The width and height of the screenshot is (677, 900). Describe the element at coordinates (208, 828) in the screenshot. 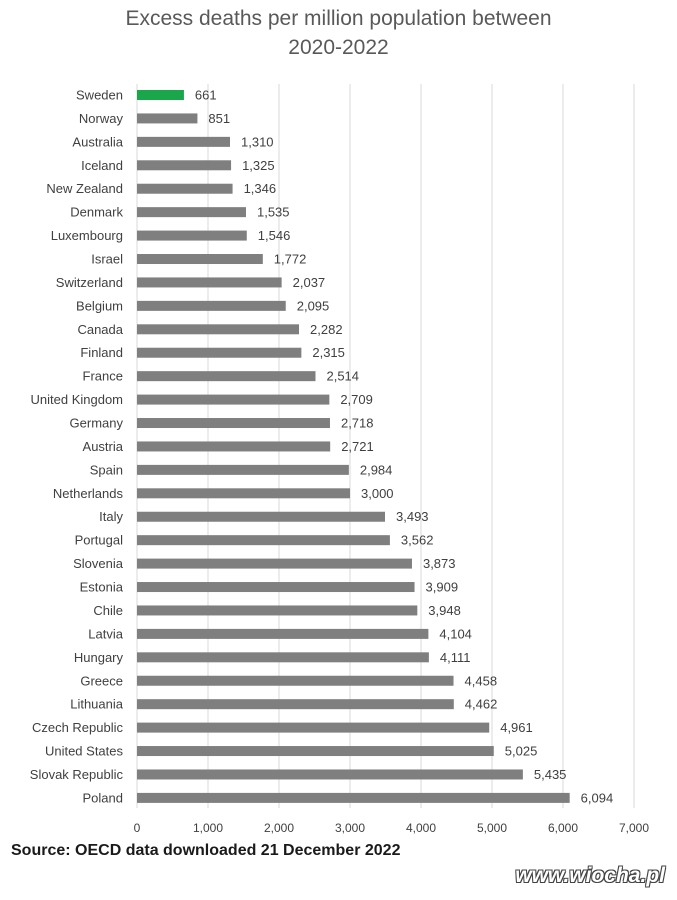

I see `x-tick-label: 1,000` at that location.